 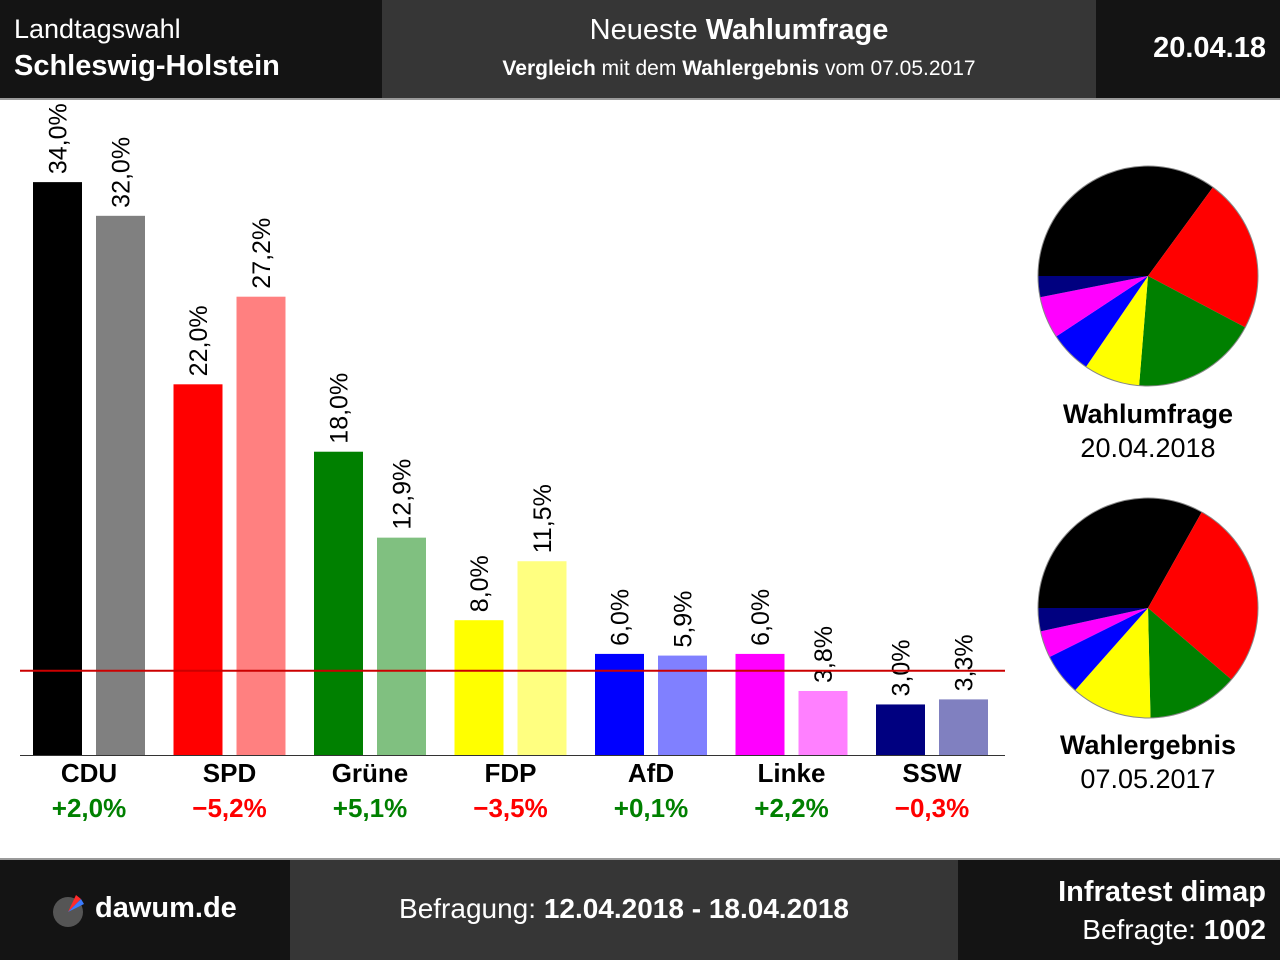 I want to click on bar-value-label: 34,0%, so click(x=59, y=138).